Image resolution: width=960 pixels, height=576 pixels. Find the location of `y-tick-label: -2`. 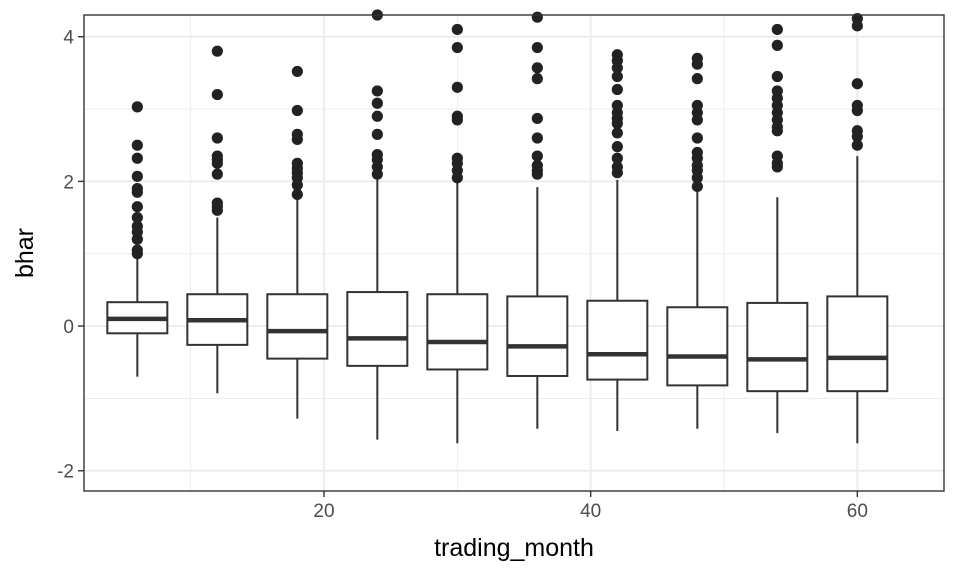

y-tick-label: -2 is located at coordinates (65, 472).